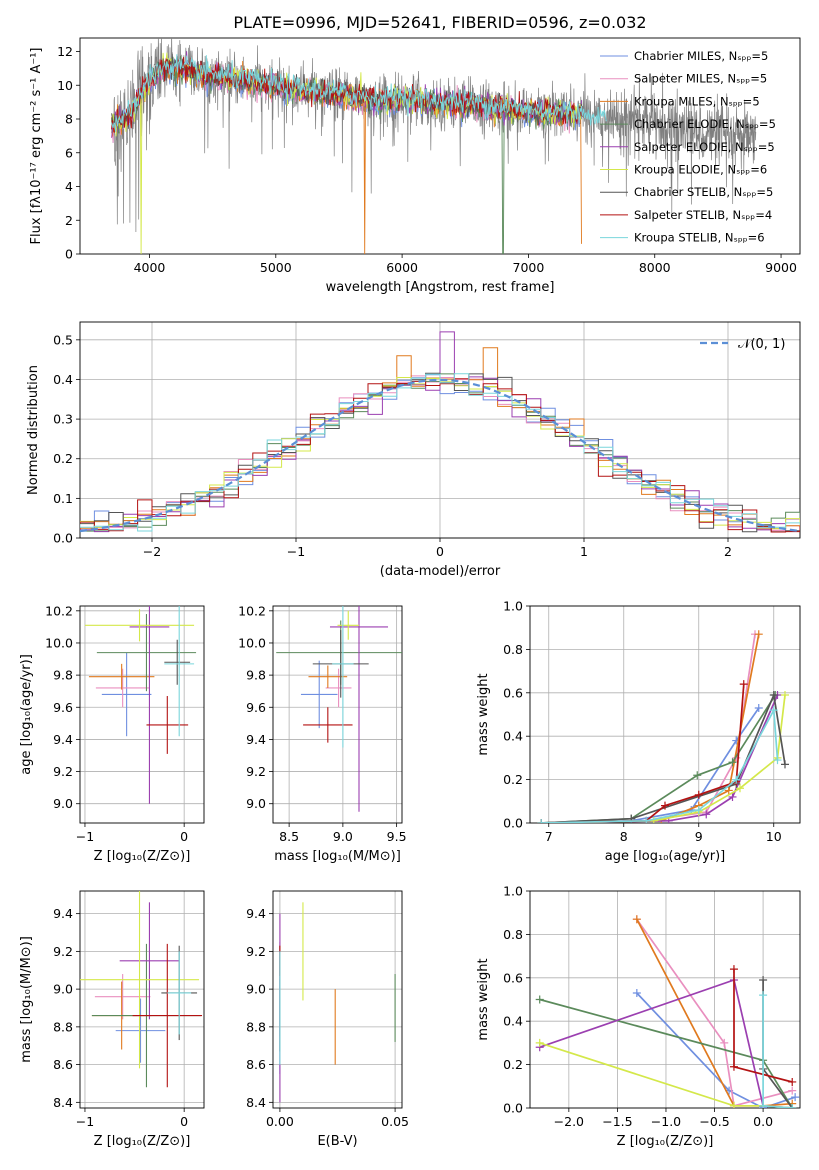 The height and width of the screenshot is (1170, 819). What do you see at coordinates (701, 56) in the screenshot?
I see `legend-entry: Chabrier MILES, Nₛₚₚ=5` at bounding box center [701, 56].